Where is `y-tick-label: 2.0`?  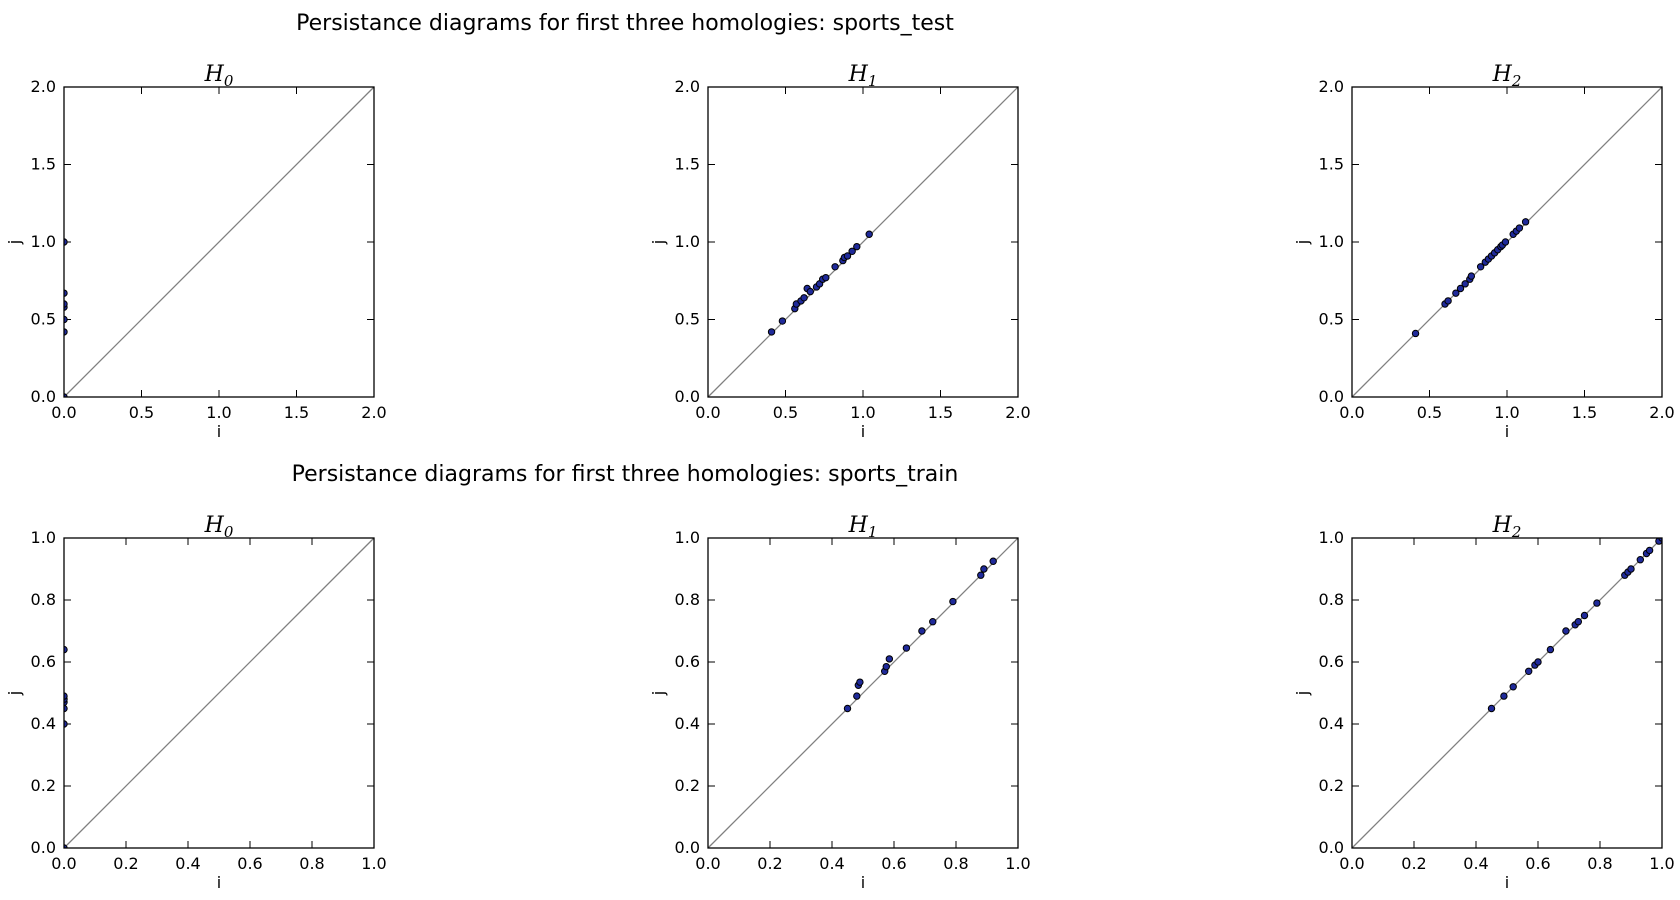
y-tick-label: 2.0 is located at coordinates (687, 86).